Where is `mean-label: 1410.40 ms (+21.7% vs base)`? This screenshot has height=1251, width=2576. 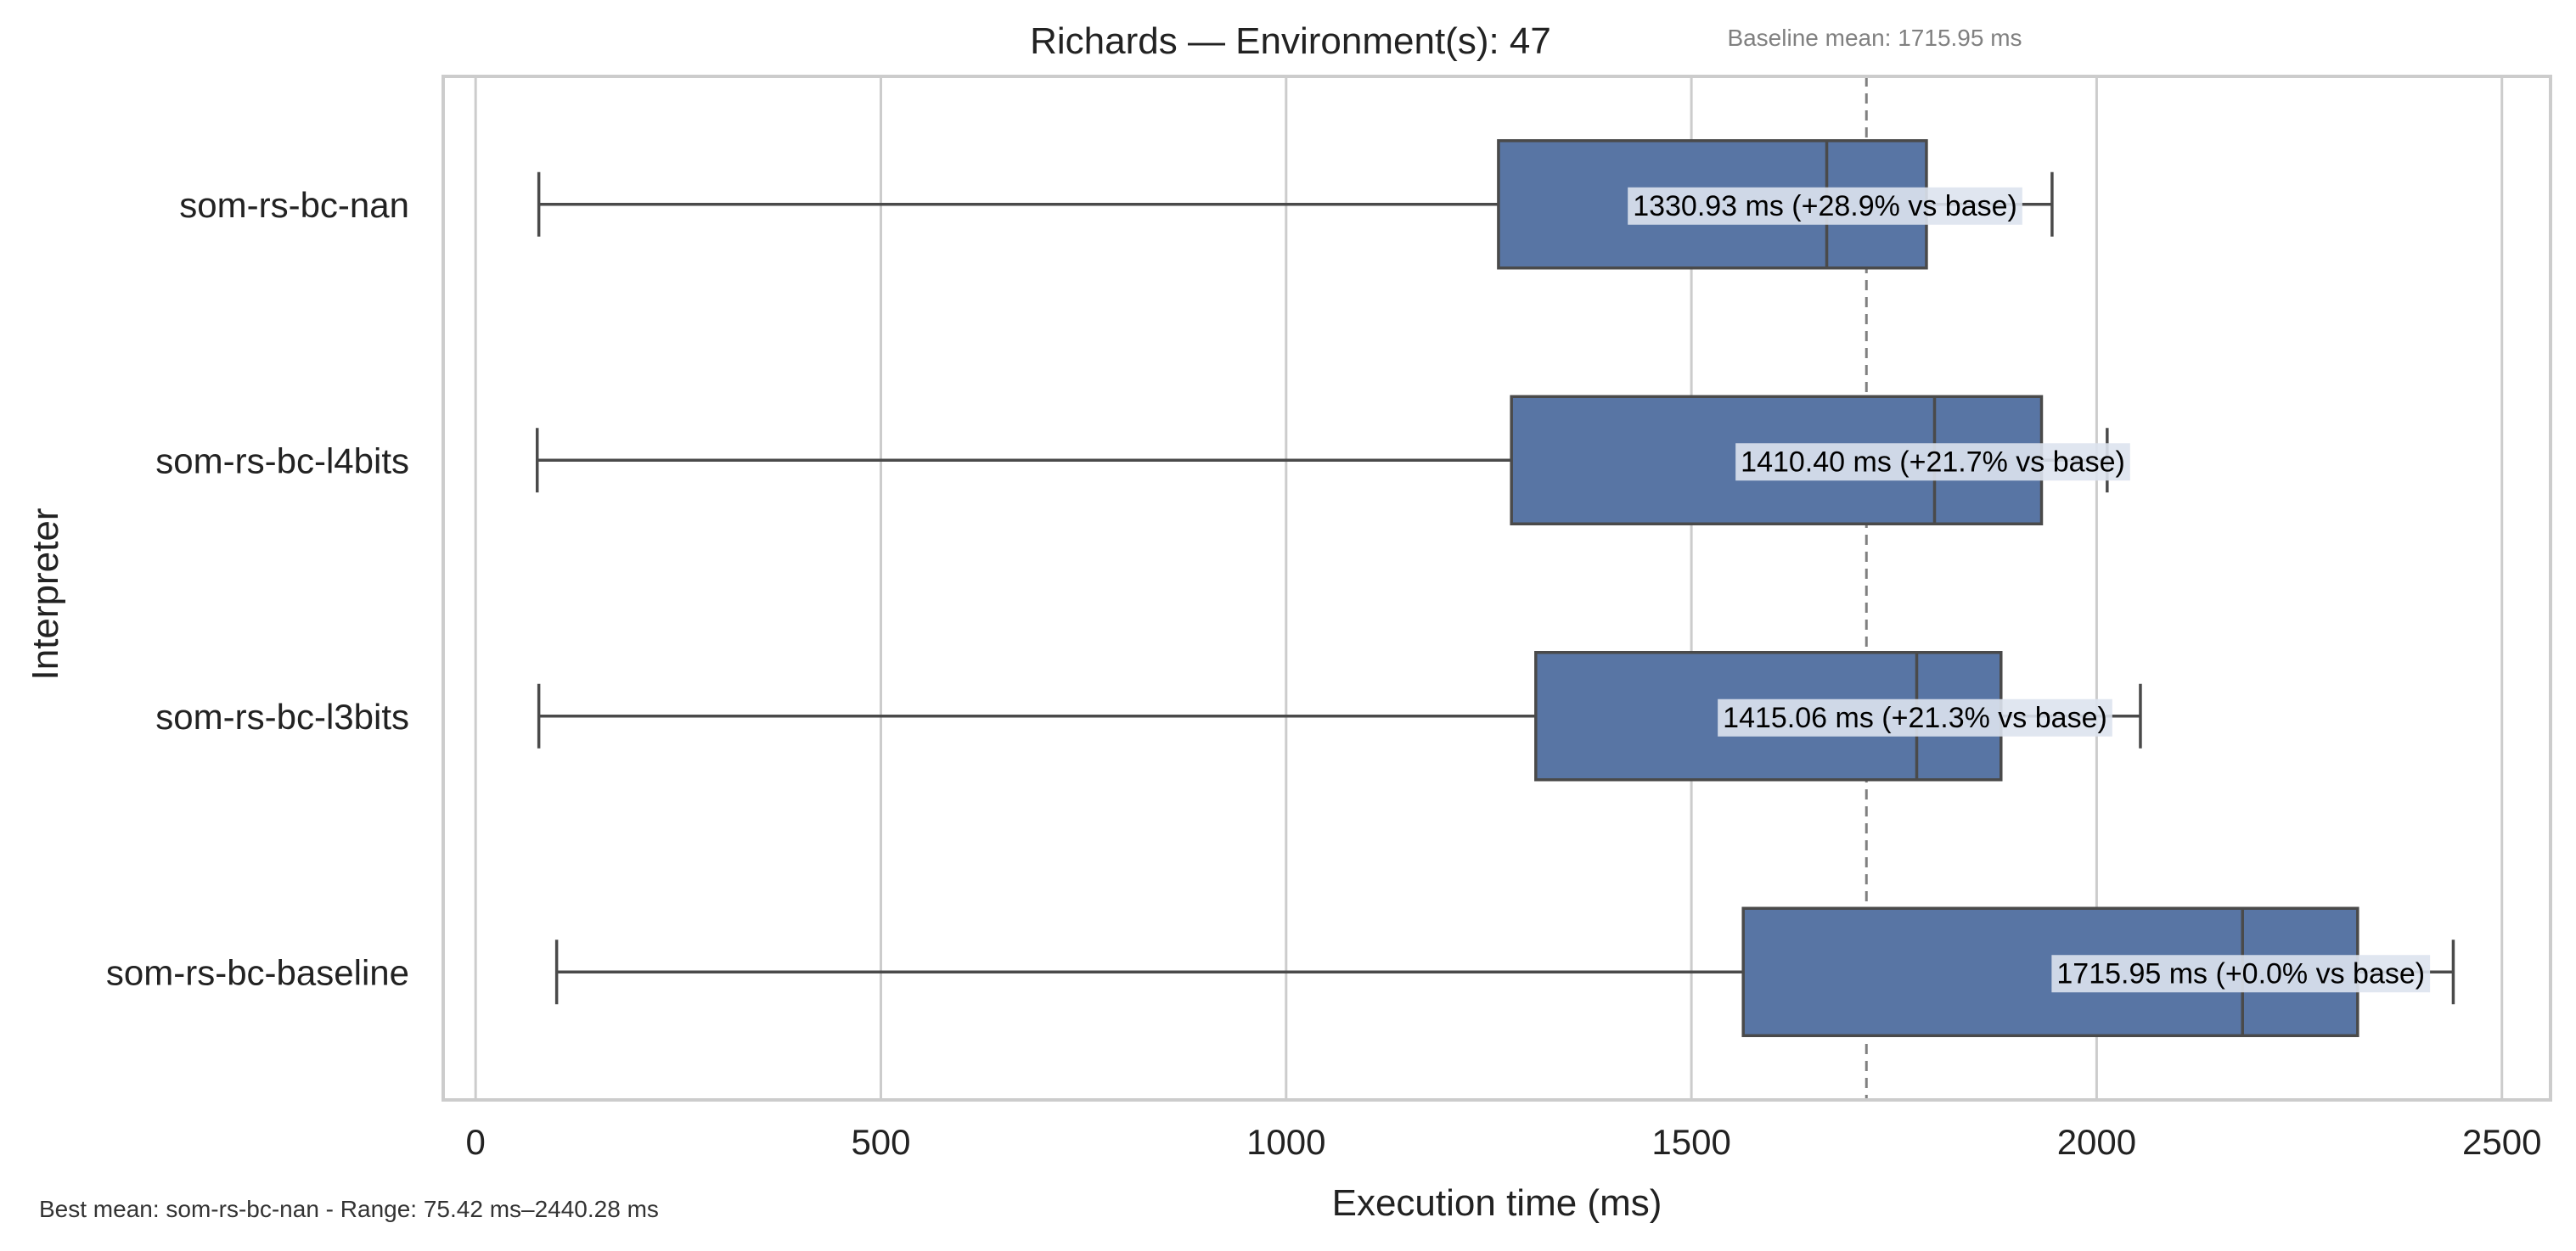
mean-label: 1410.40 ms (+21.7% vs base) is located at coordinates (1933, 462).